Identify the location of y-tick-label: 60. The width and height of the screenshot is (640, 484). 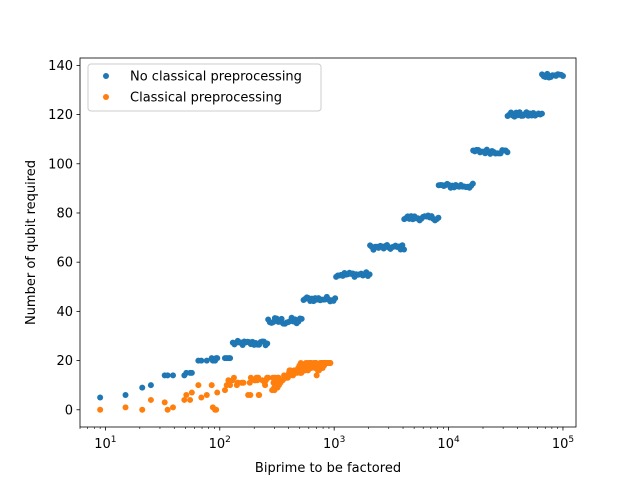
(64, 263).